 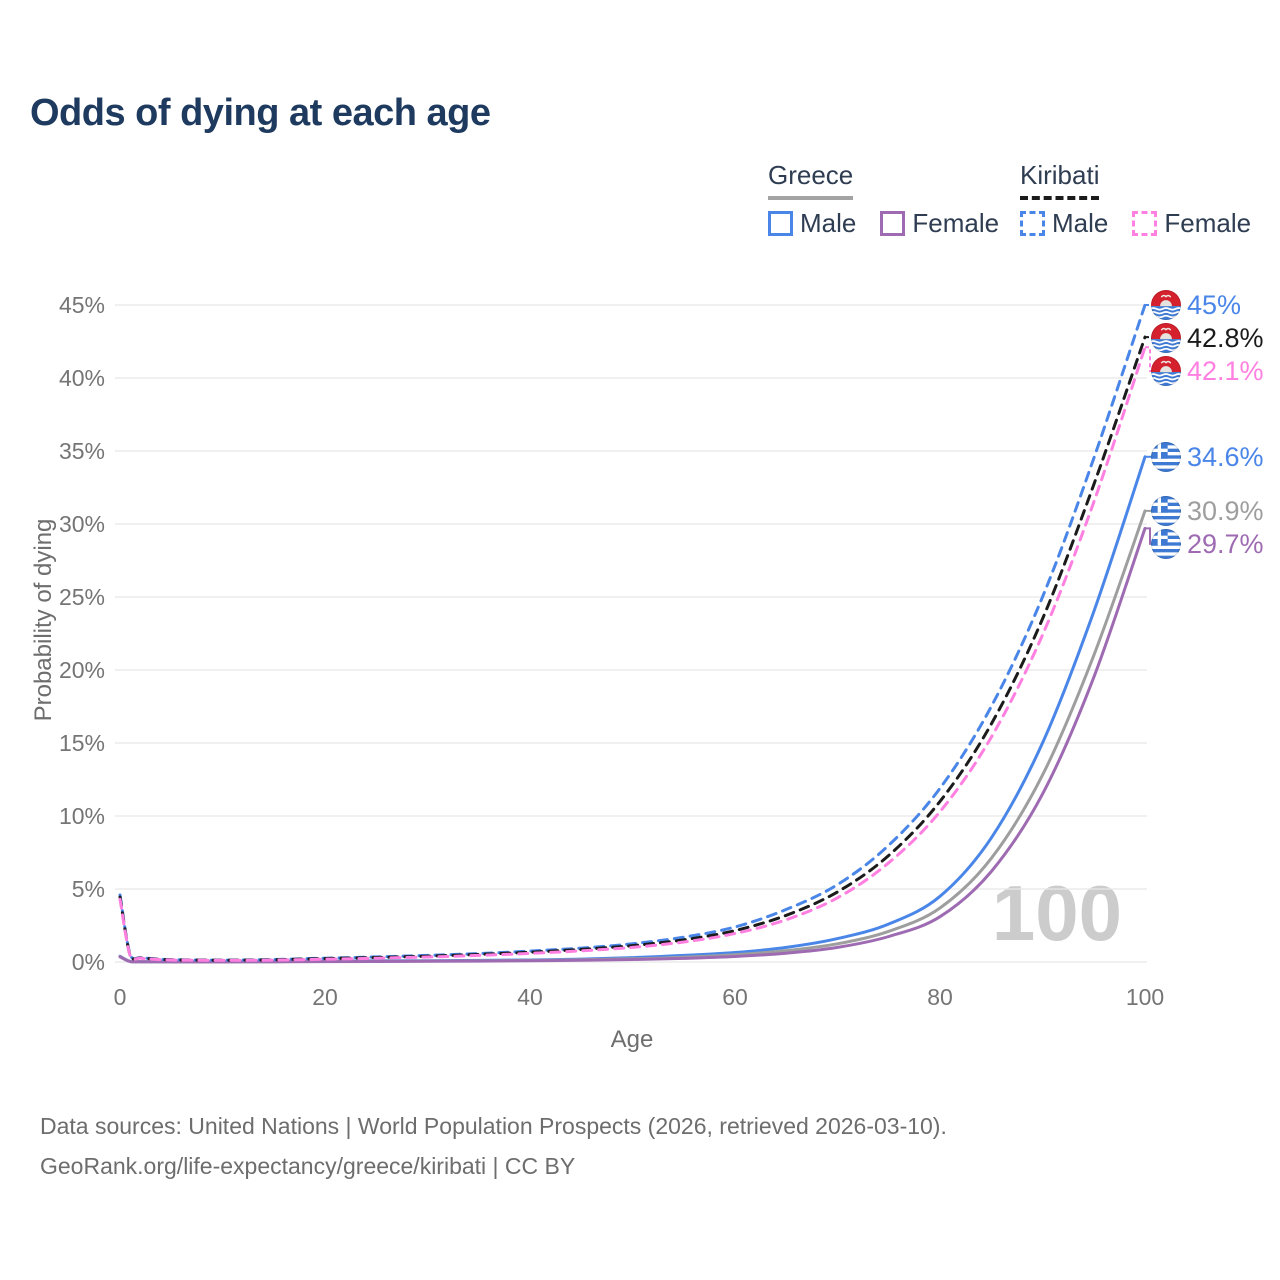 What do you see at coordinates (82, 305) in the screenshot?
I see `y-tick-label: 45%` at bounding box center [82, 305].